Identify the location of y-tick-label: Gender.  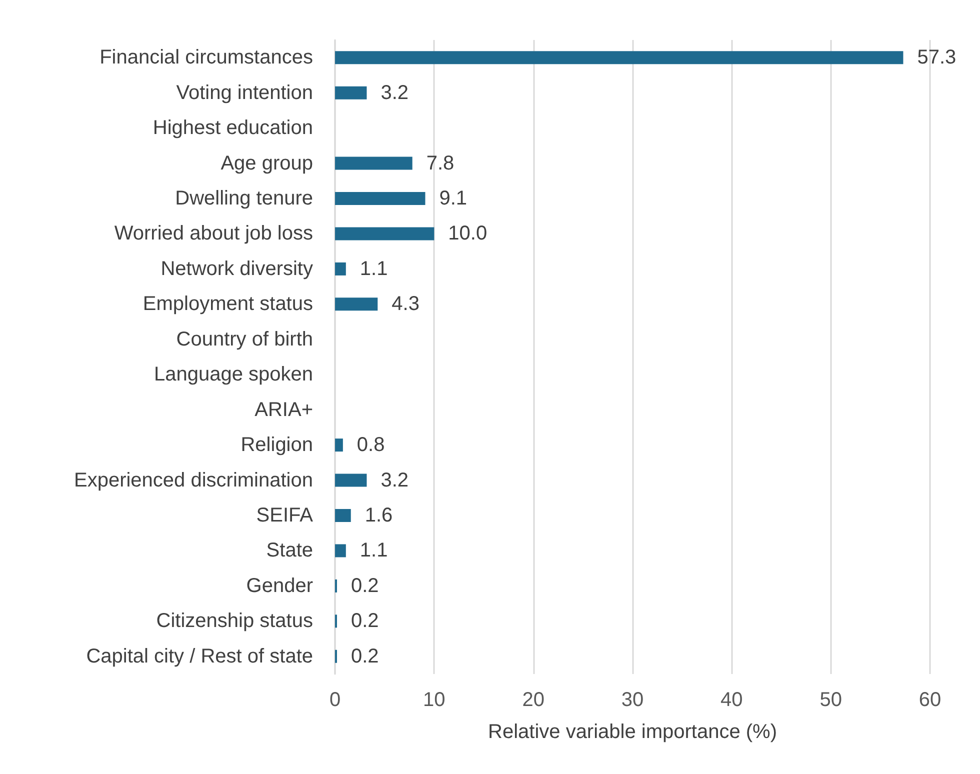
(280, 585).